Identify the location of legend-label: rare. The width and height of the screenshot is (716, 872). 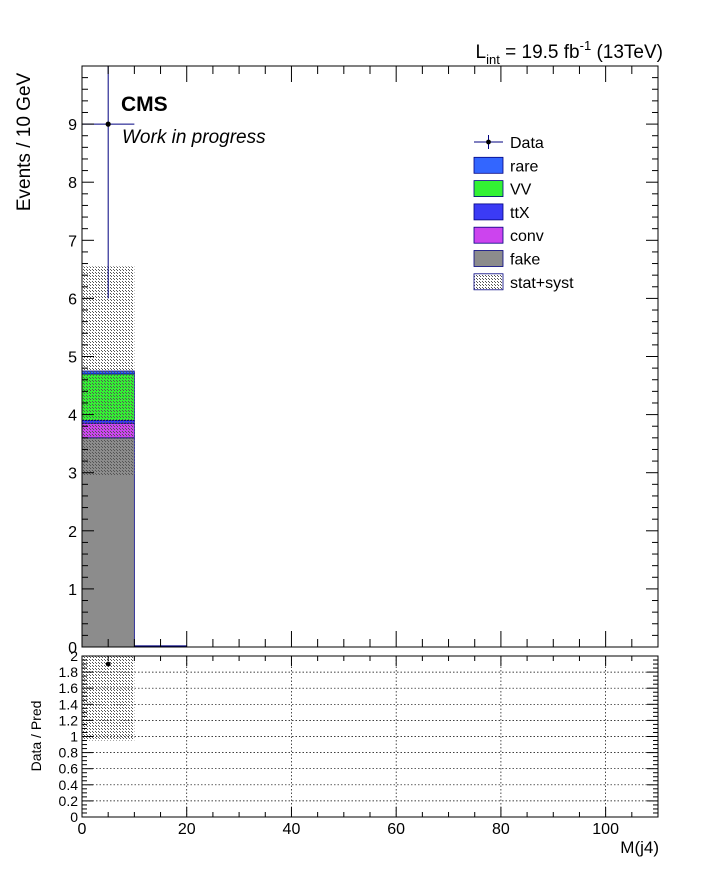
(524, 166).